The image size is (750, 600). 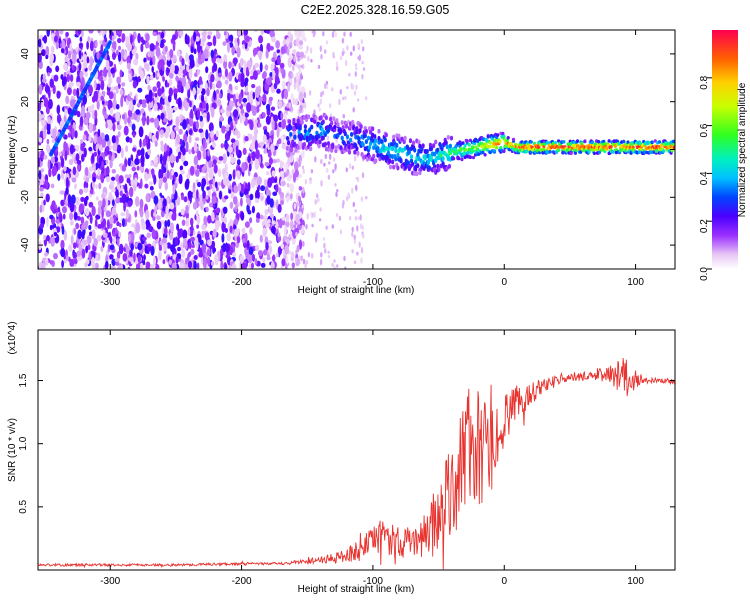 What do you see at coordinates (25, 244) in the screenshot?
I see `y-tick-label: -40` at bounding box center [25, 244].